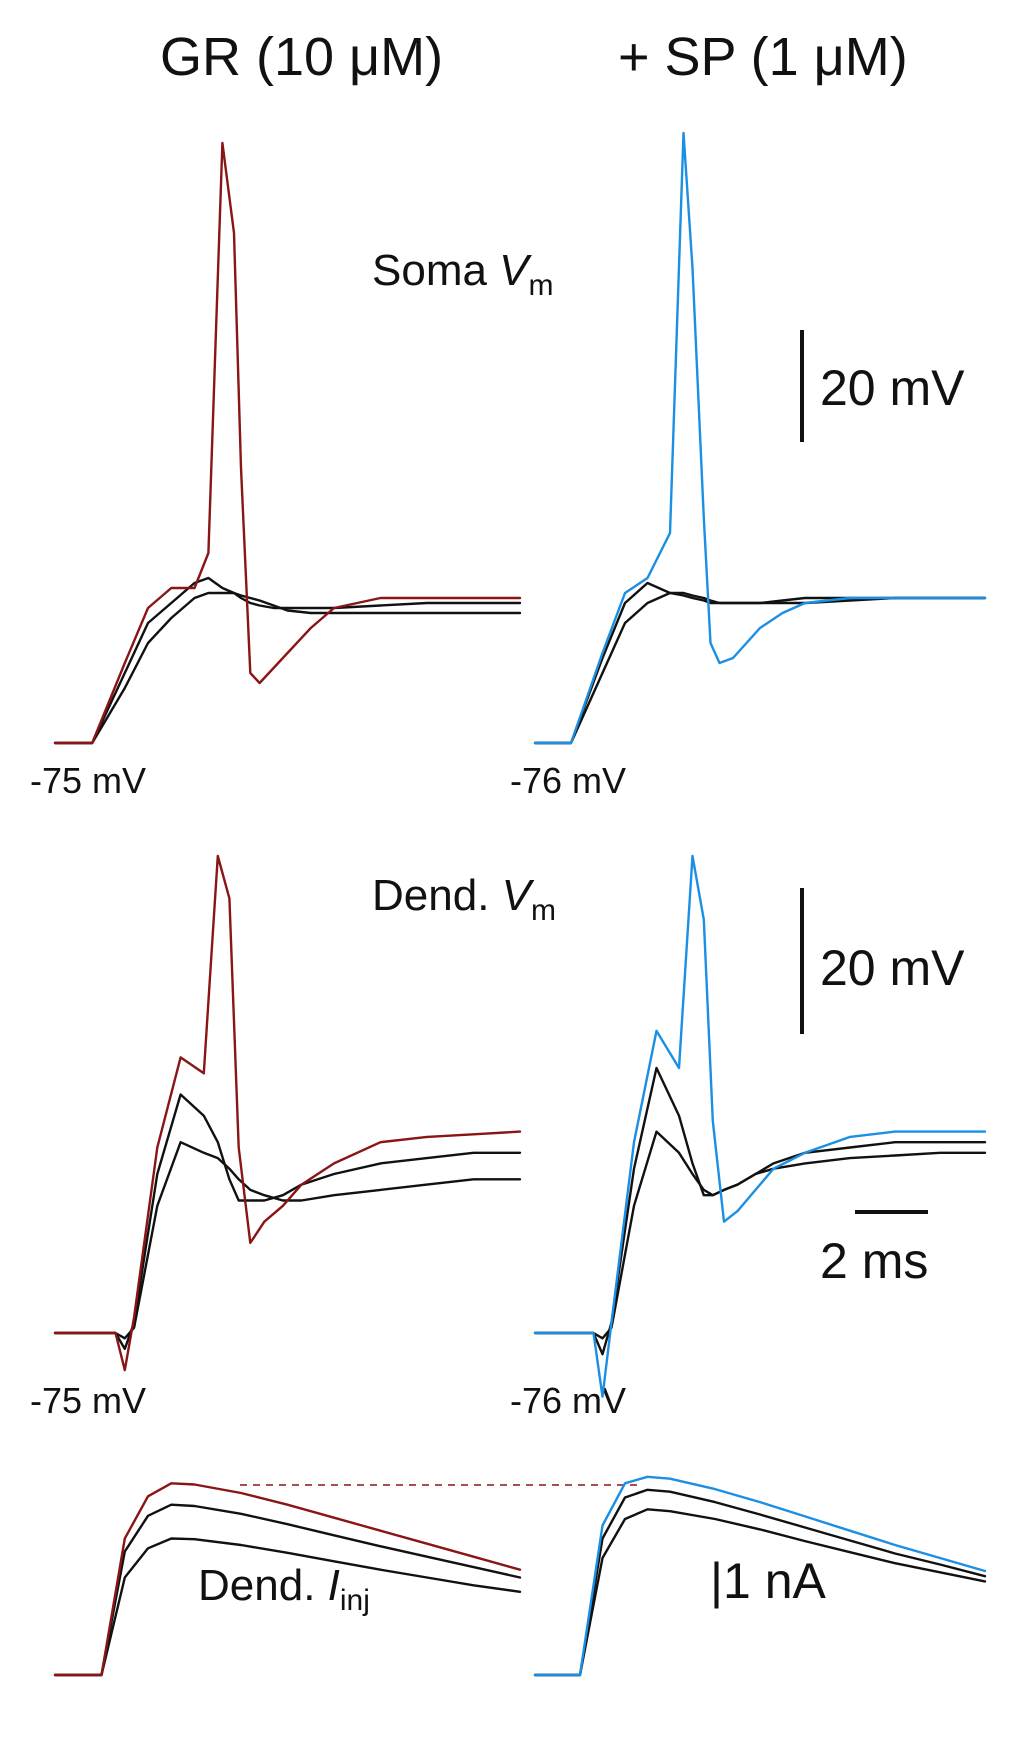 This screenshot has height=1753, width=1017. What do you see at coordinates (874, 1261) in the screenshot?
I see `time-scale-label: 2 ms` at bounding box center [874, 1261].